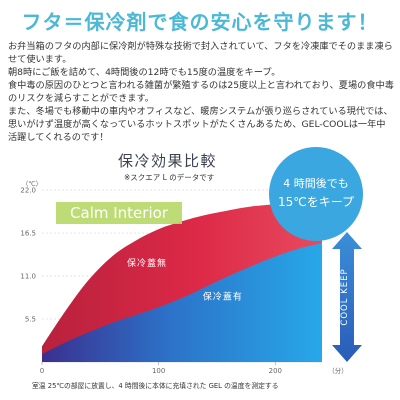 The height and width of the screenshot is (400, 400). I want to click on y-tick-label: 22.0, so click(28, 191).